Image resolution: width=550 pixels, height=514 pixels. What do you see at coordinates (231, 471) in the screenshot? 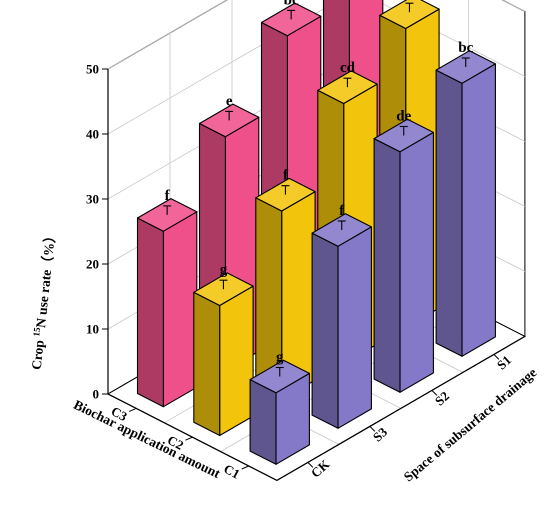
I see `x-tick-label: C1` at bounding box center [231, 471].